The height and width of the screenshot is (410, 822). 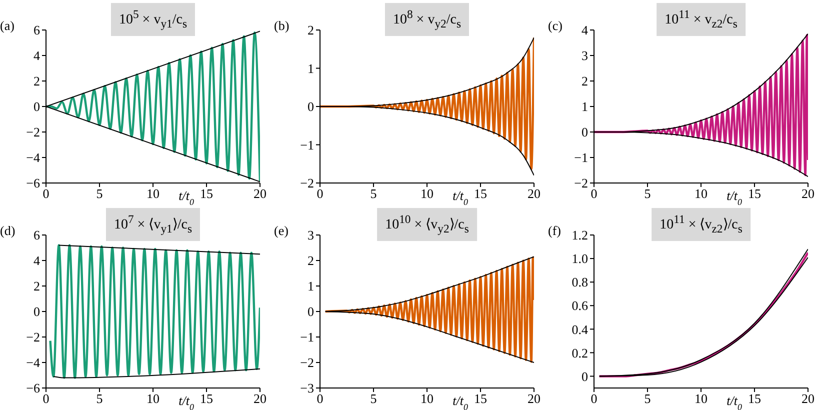 What do you see at coordinates (427, 225) in the screenshot?
I see `chart-title: 10$^{10}$ × ⟨v$_{y2}$⟩/c$_{s}$` at bounding box center [427, 225].